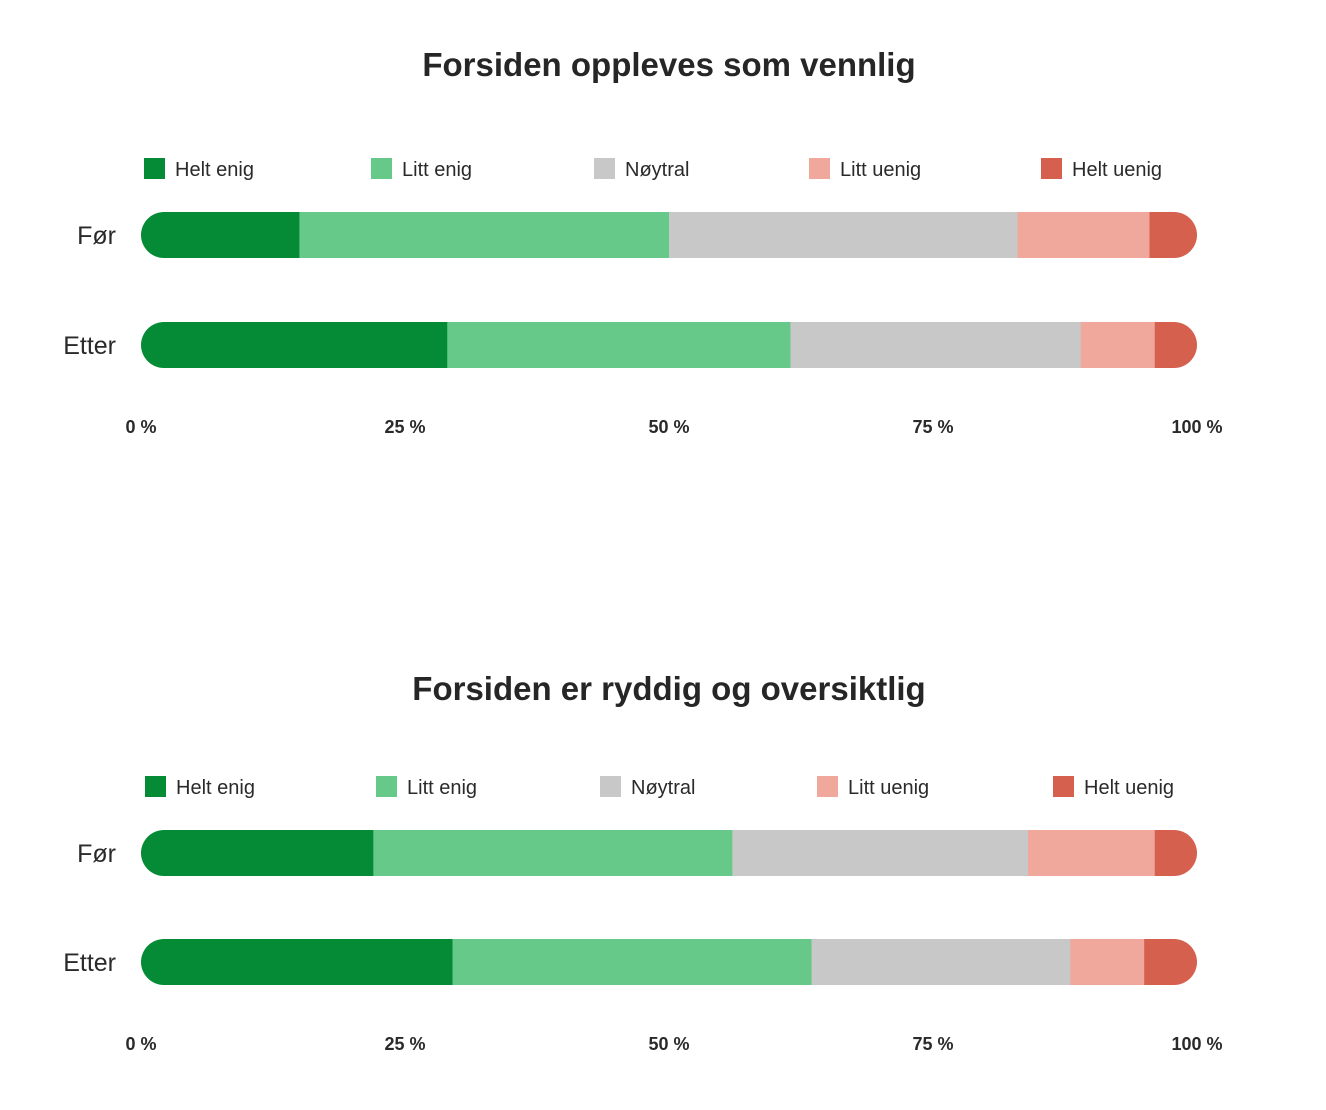 The height and width of the screenshot is (1110, 1326). I want to click on chart-title: Forsiden er ryddig og oversiktlig, so click(668, 688).